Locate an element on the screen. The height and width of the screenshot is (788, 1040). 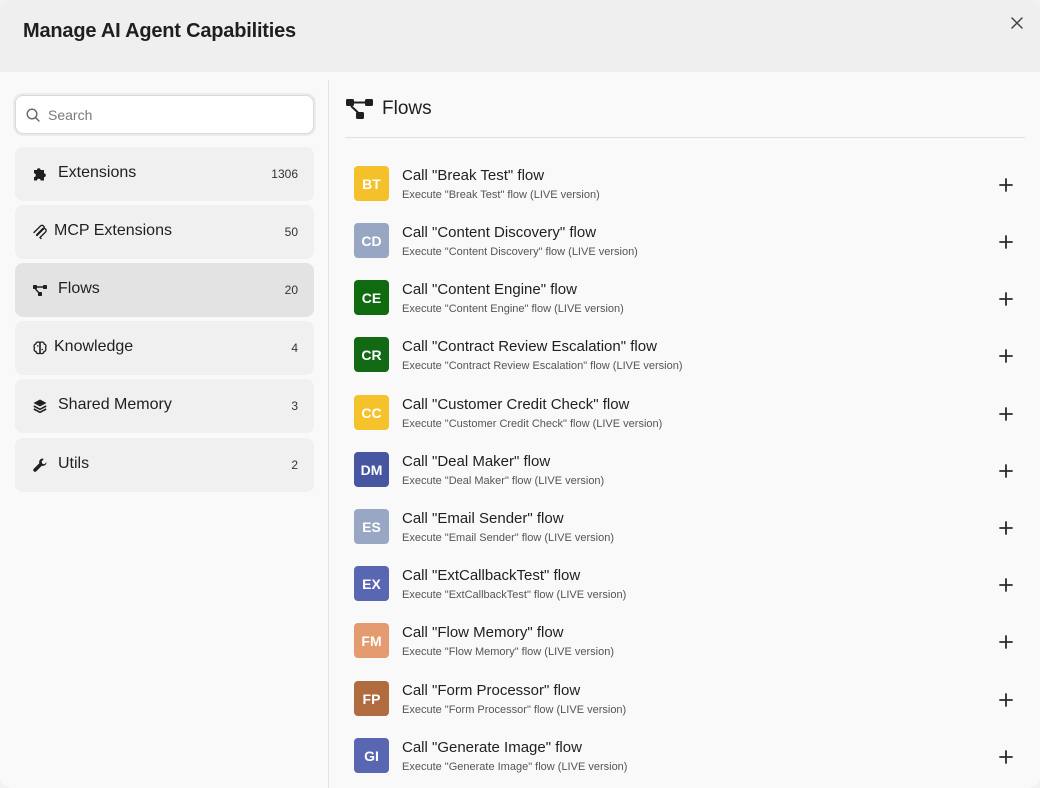
wrench-icon is located at coordinates (40, 465).